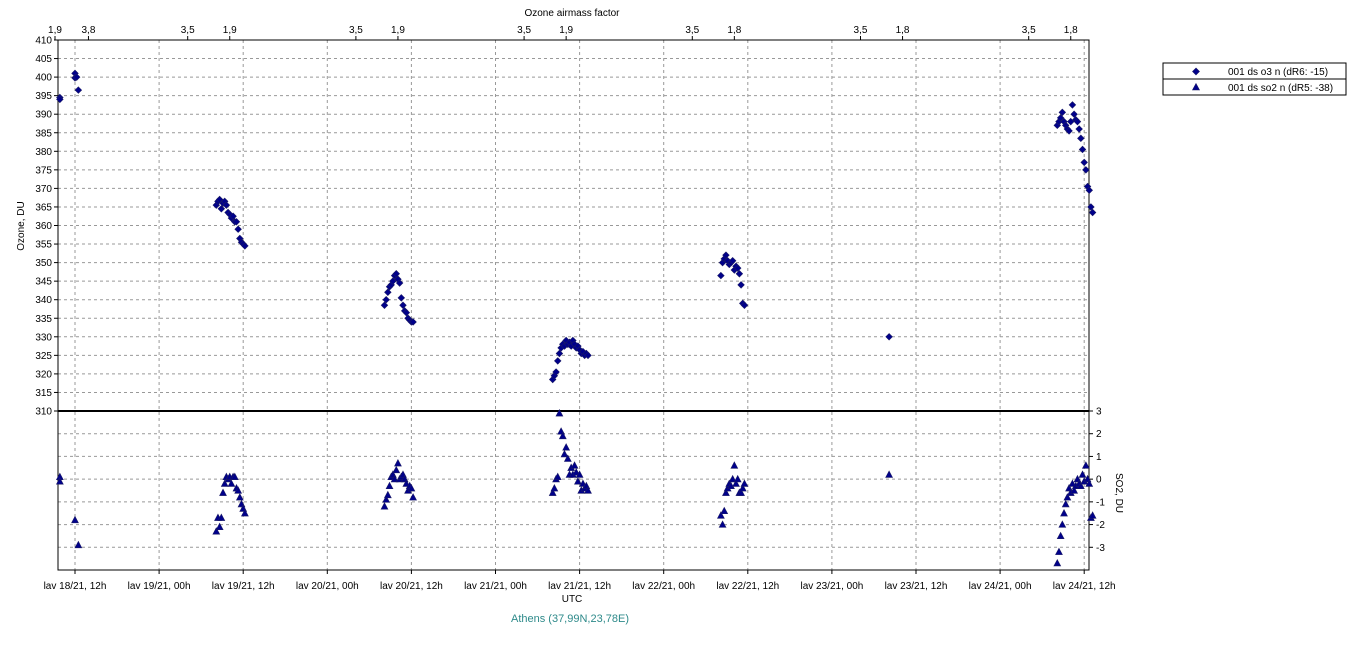  Describe the element at coordinates (43, 319) in the screenshot. I see `ozone-y-tick-label: 335` at that location.